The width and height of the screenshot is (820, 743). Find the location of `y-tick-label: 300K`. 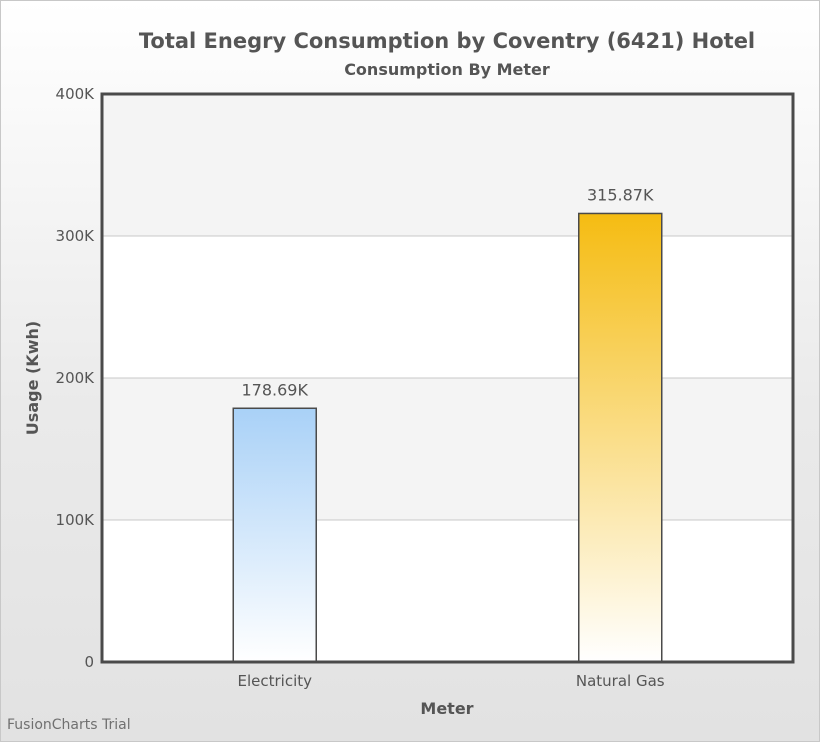

y-tick-label: 300K is located at coordinates (76, 236).